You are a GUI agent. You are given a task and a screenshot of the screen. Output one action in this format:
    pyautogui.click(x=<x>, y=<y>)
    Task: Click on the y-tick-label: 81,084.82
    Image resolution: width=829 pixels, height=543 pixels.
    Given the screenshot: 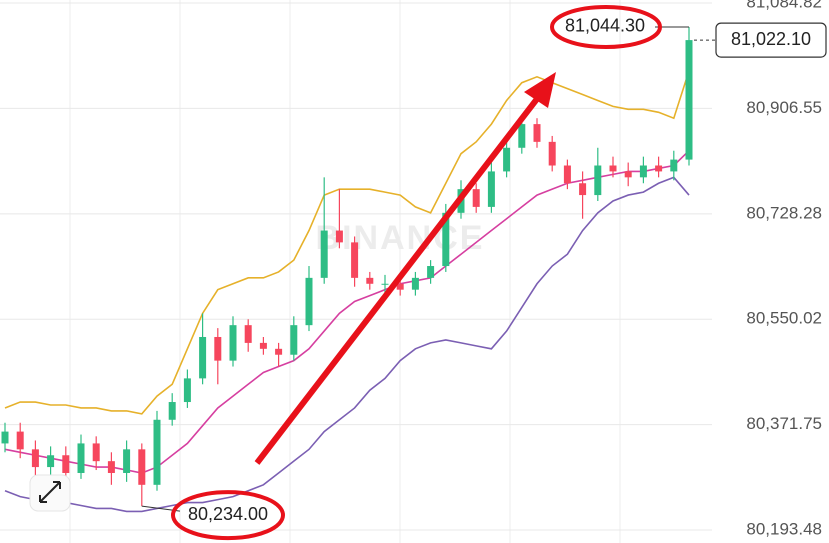 What is the action you would take?
    pyautogui.click(x=784, y=5)
    